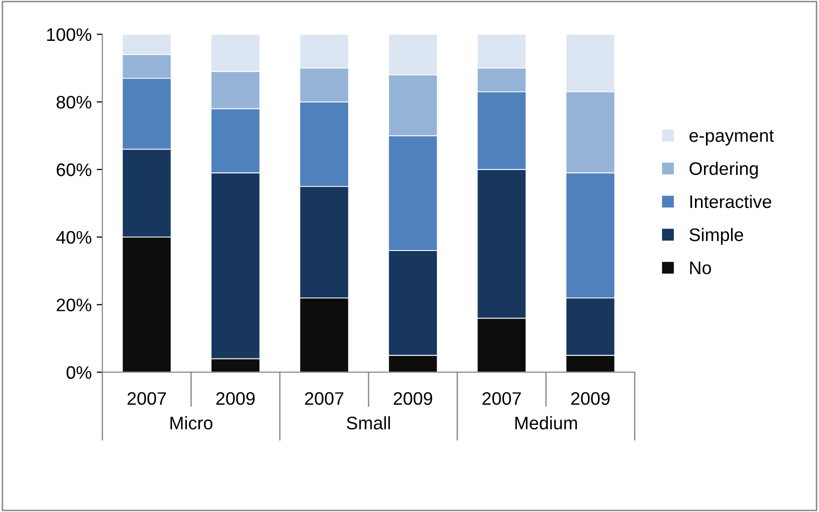 This screenshot has width=819, height=512. What do you see at coordinates (74, 237) in the screenshot?
I see `y-tick-label: 40%` at bounding box center [74, 237].